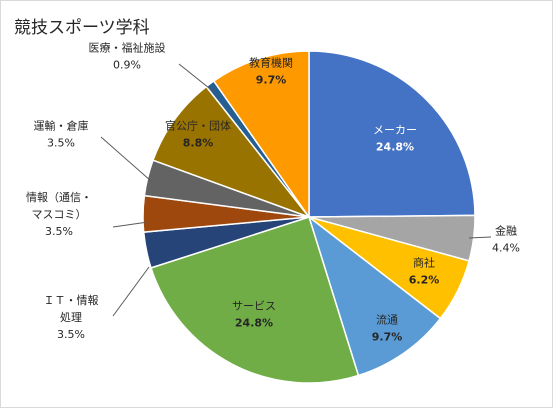 Image resolution: width=553 pixels, height=409 pixels. Describe the element at coordinates (424, 263) in the screenshot. I see `data-label-category: 商社` at that location.